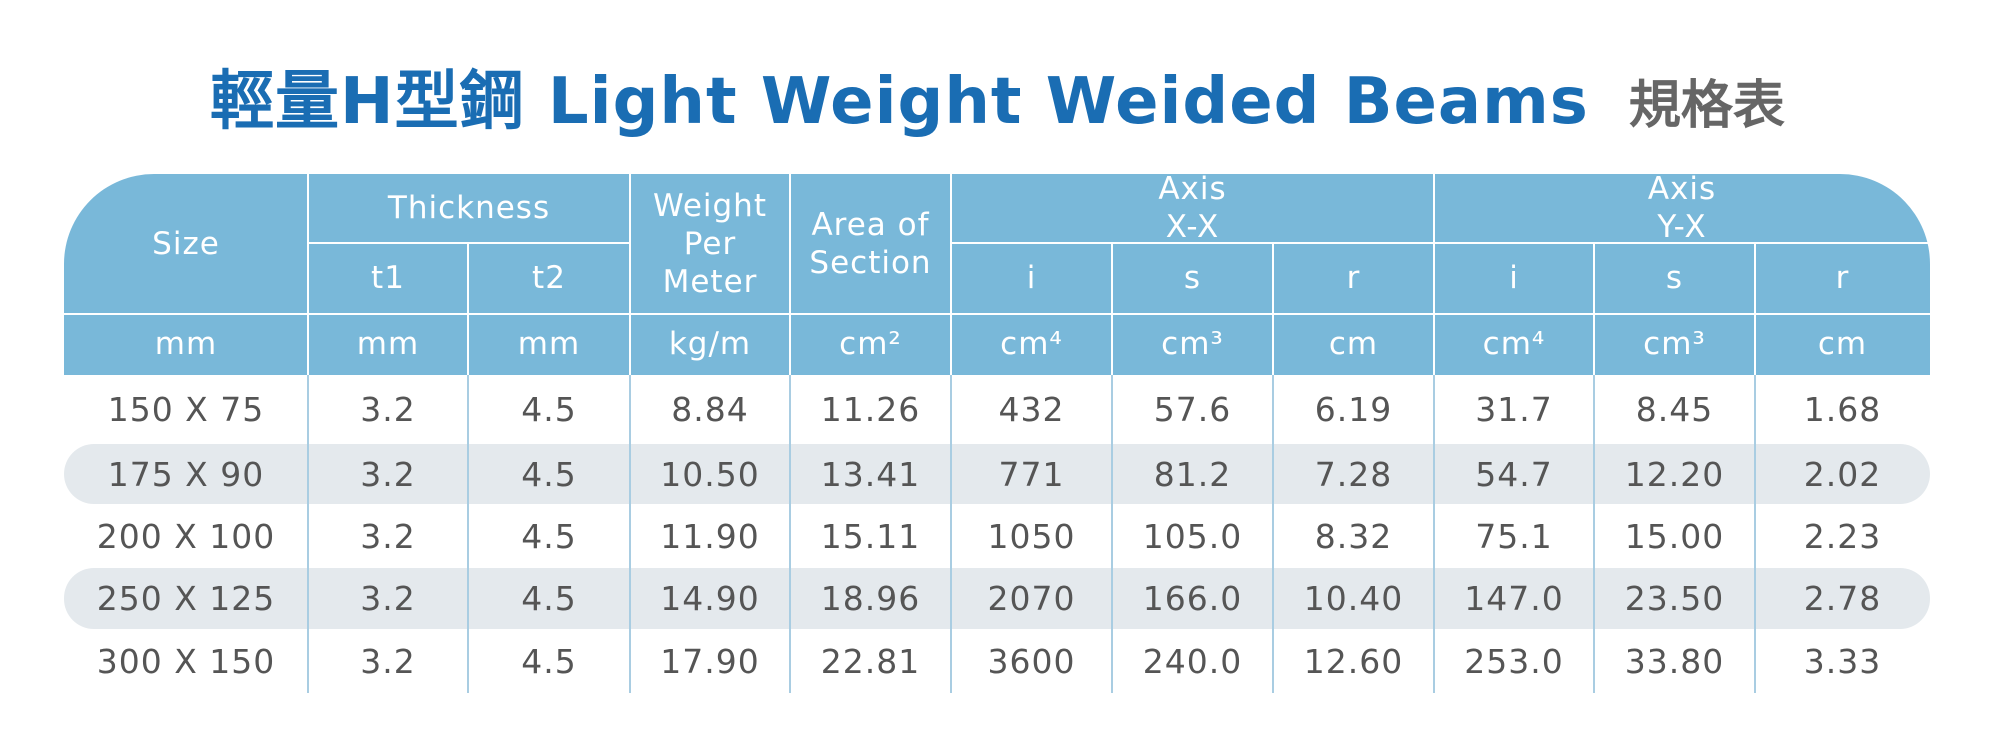 The width and height of the screenshot is (1995, 744). I want to click on cell-text: s, so click(1192, 277).